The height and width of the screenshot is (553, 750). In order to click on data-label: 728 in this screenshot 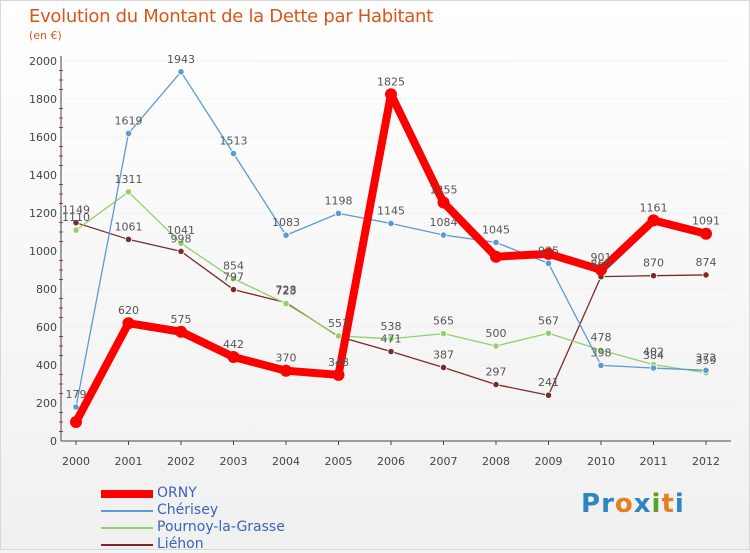, I will do `click(286, 290)`.